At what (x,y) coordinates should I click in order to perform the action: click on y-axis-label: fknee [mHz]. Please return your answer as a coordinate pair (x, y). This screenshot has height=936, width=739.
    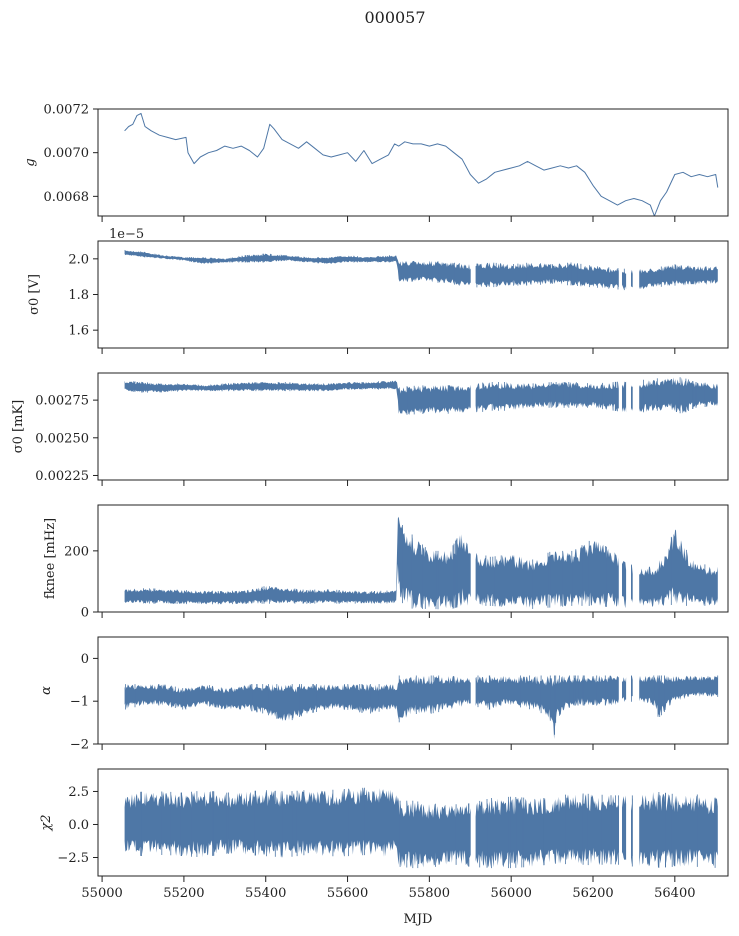
    Looking at the image, I should click on (50, 558).